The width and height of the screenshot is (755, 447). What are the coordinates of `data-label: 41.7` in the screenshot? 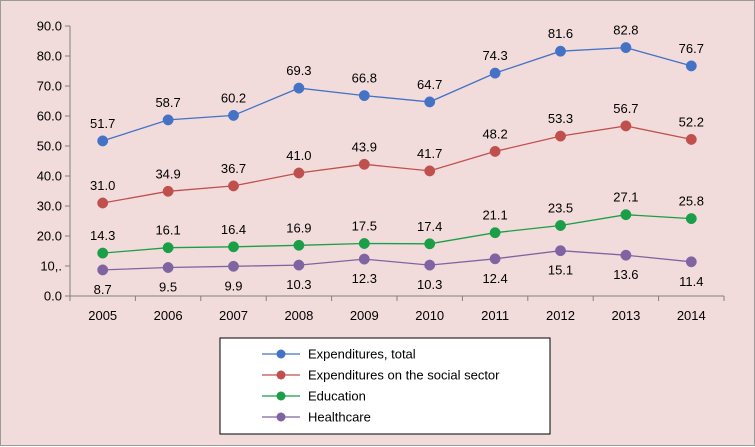 It's located at (429, 153).